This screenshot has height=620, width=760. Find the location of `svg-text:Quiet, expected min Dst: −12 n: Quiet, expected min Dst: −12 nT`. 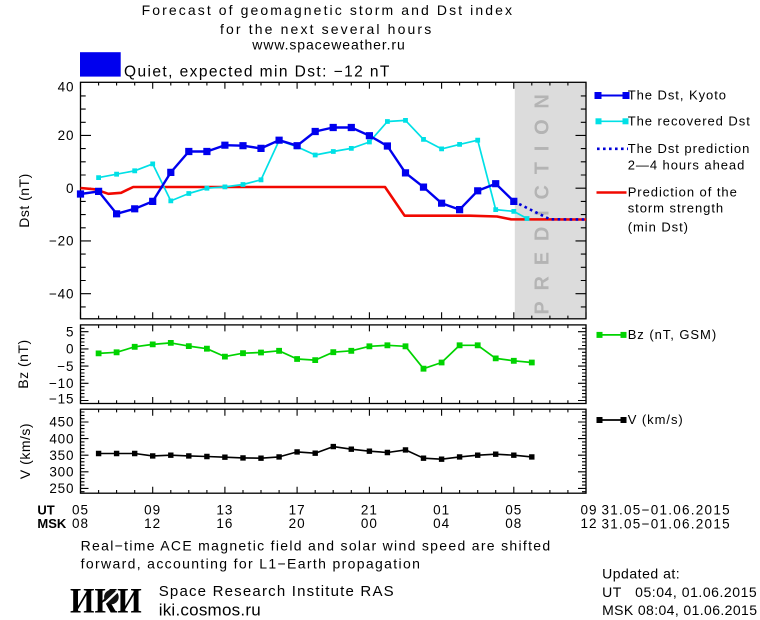

svg-text:Quiet, expected min Dst: −12 n: Quiet, expected min Dst: −12 nT is located at coordinates (257, 71).